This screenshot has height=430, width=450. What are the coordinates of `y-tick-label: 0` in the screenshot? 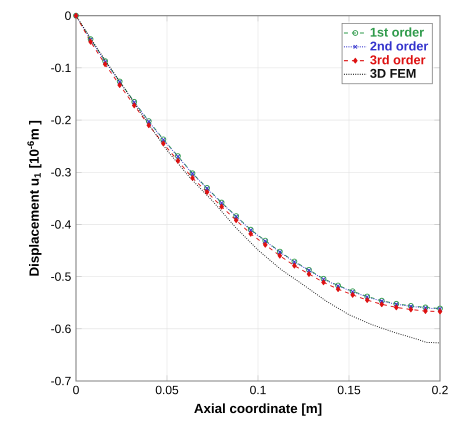 It's located at (68, 15).